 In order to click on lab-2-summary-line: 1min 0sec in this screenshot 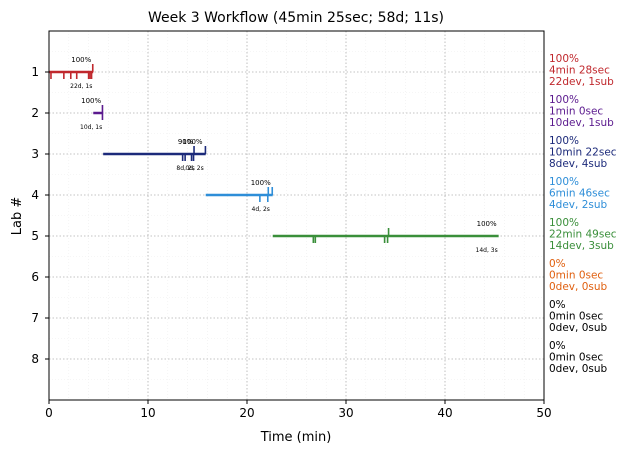, I will do `click(576, 112)`.